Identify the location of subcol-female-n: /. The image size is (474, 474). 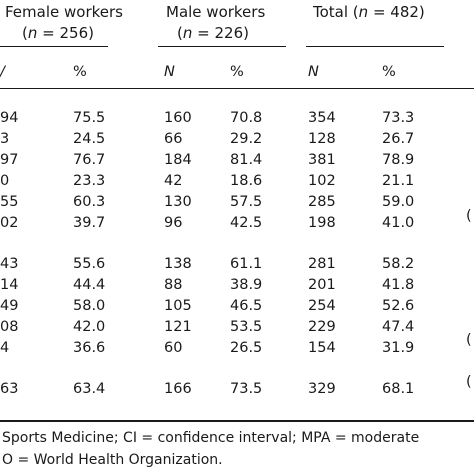
(2, 72).